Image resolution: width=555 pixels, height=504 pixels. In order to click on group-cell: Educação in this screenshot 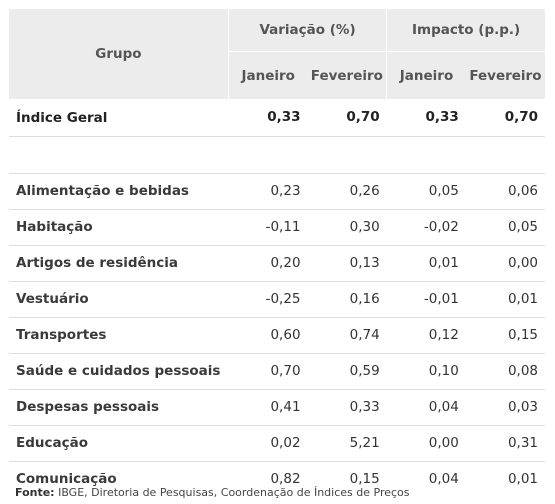, I will do `click(119, 443)`.